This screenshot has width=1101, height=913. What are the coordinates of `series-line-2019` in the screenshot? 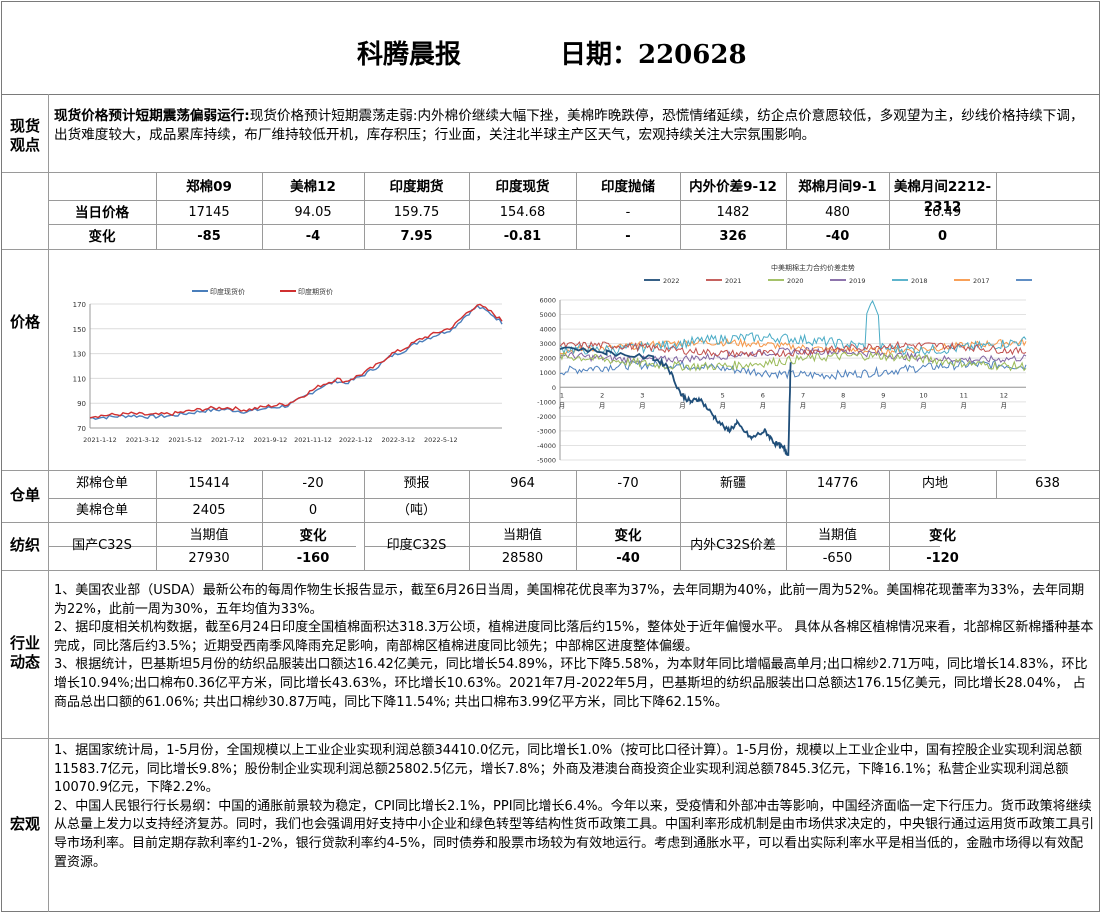 It's located at (793, 355).